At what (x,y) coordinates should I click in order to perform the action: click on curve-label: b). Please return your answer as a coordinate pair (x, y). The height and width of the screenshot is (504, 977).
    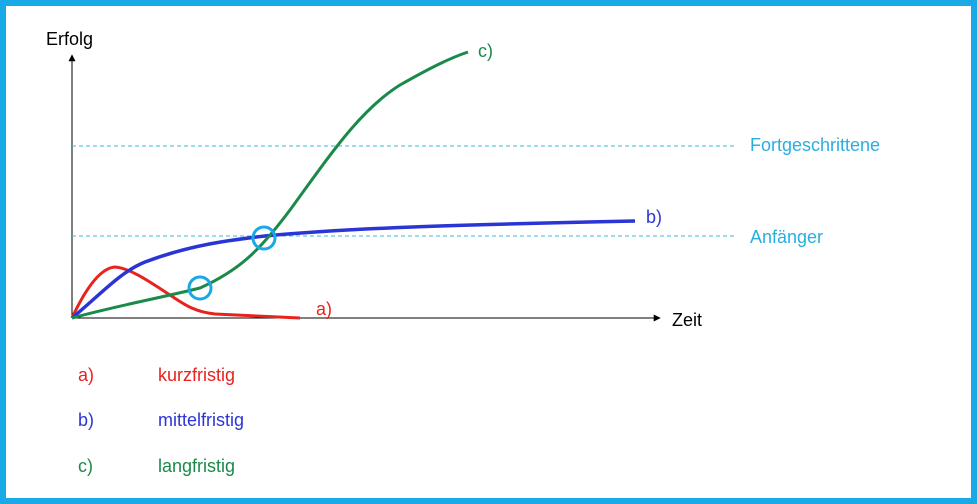
    Looking at the image, I should click on (654, 217).